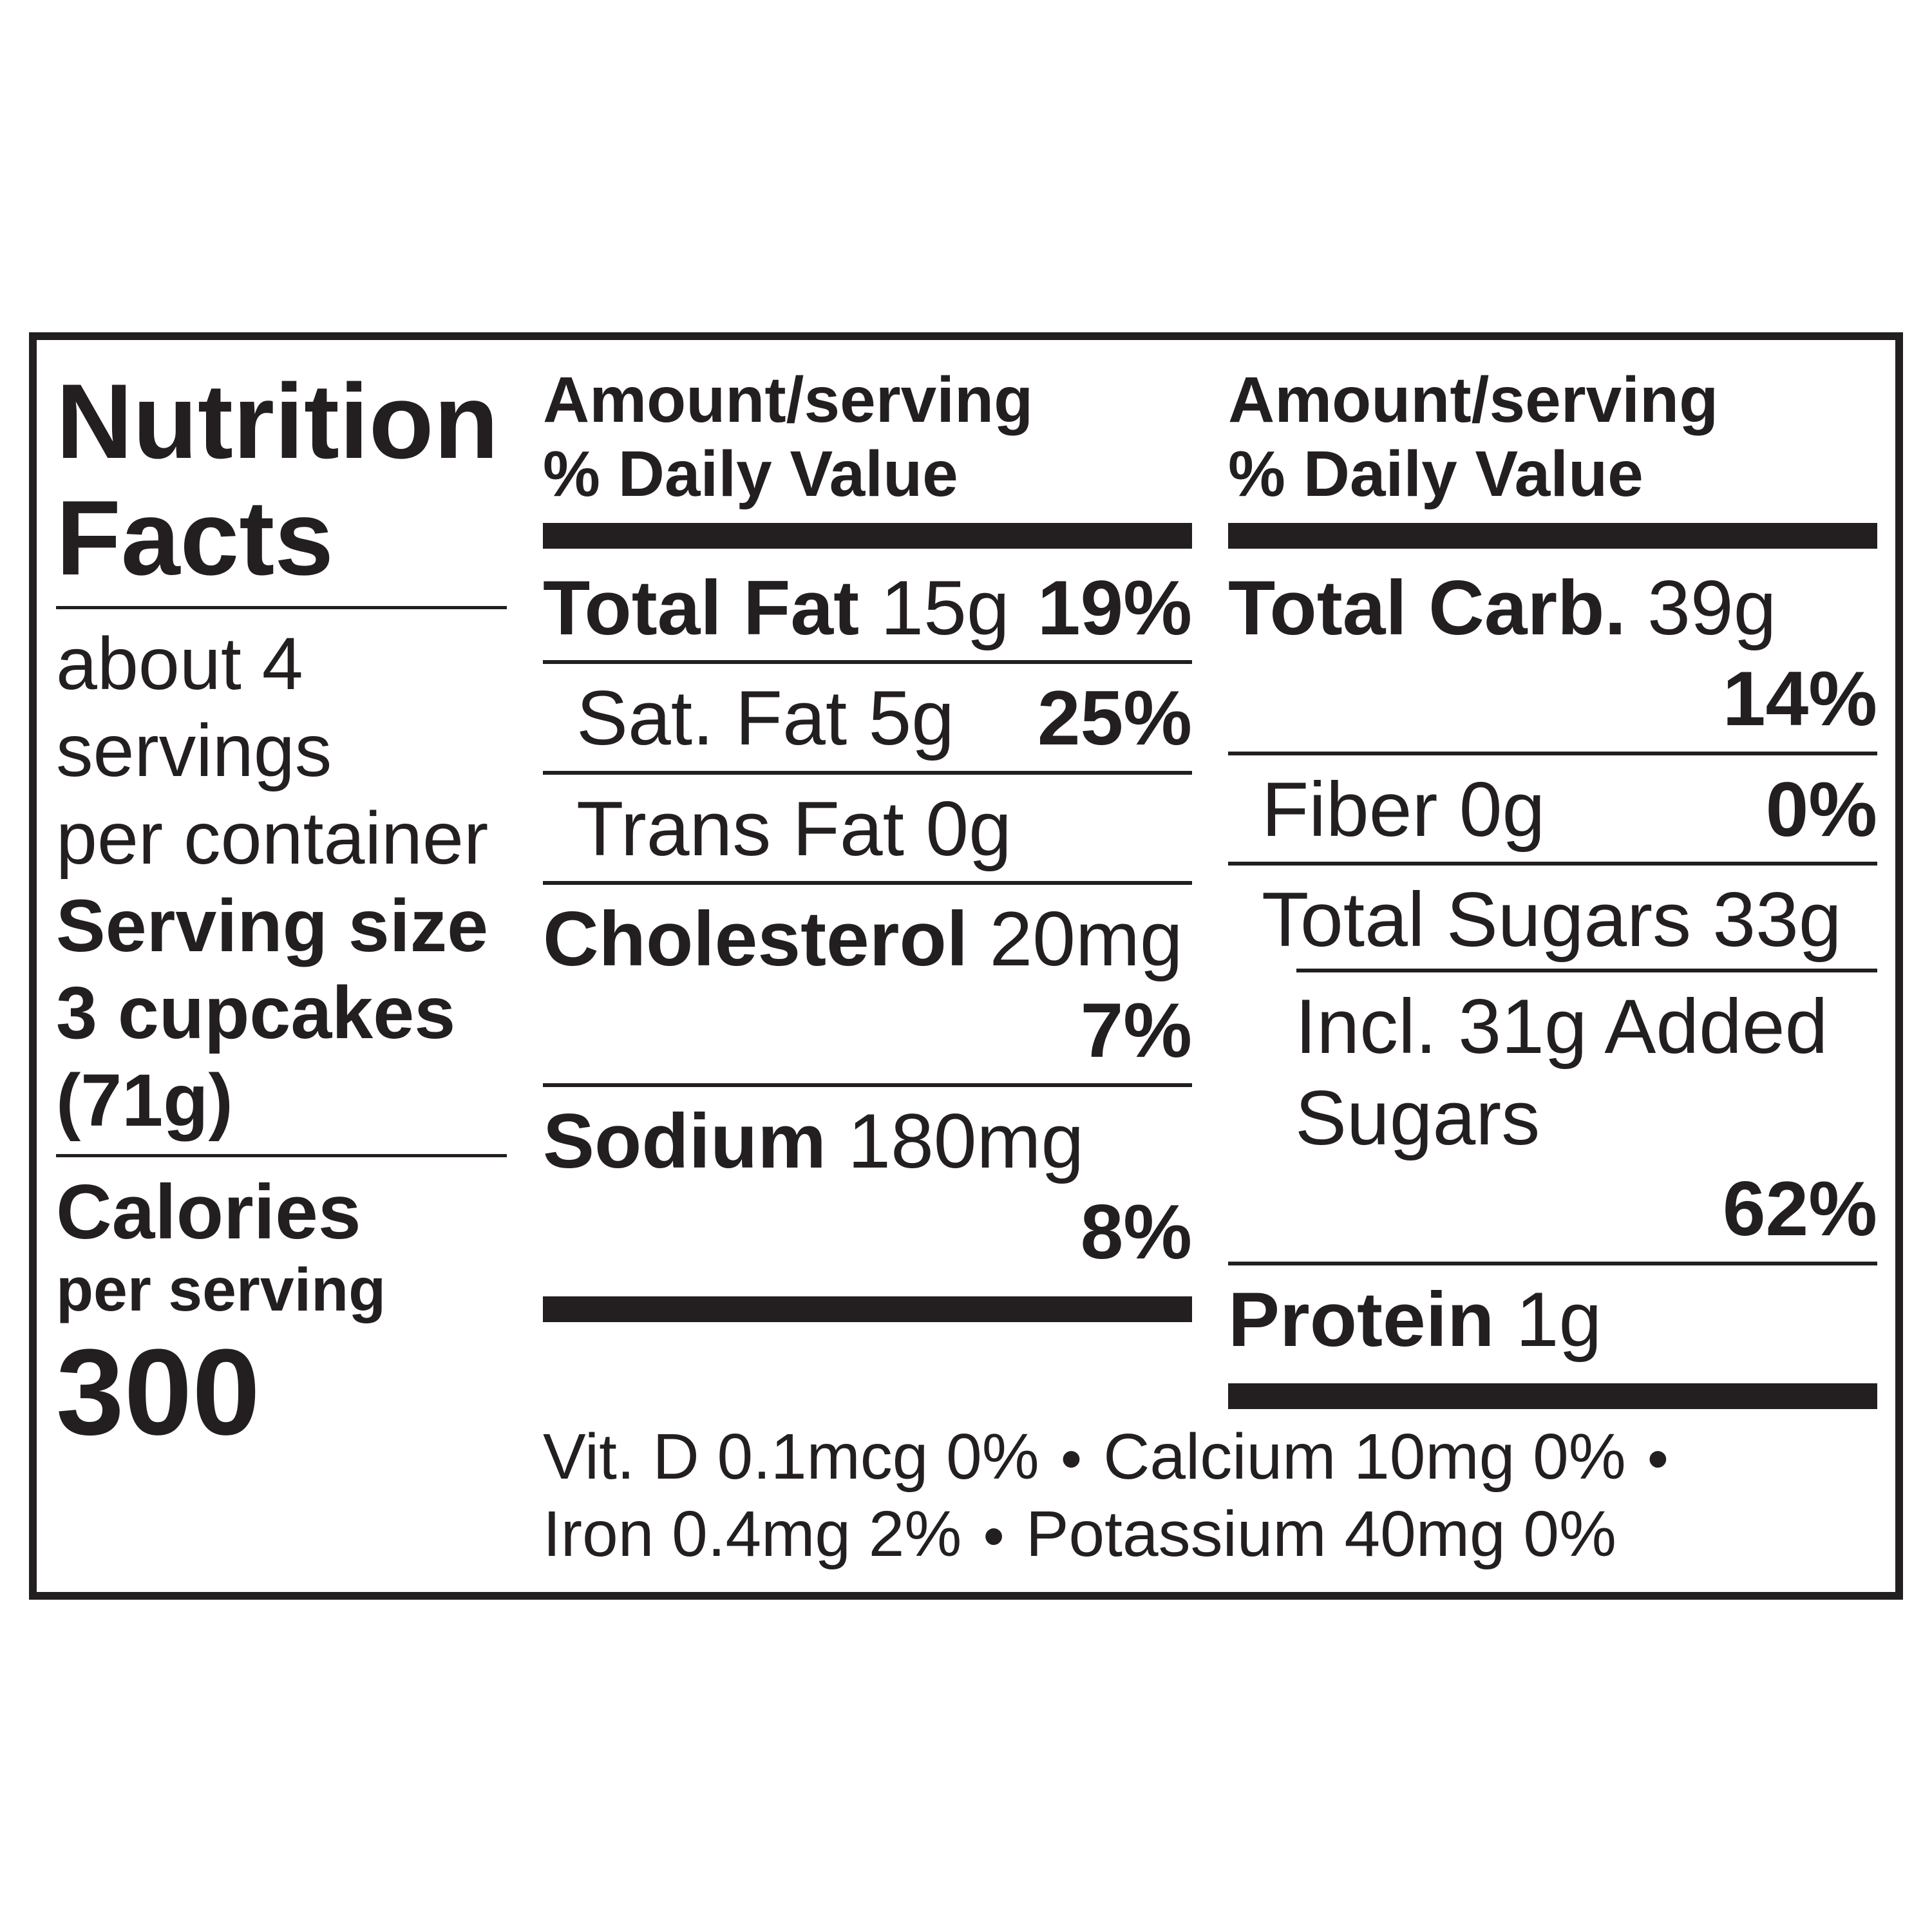  I want to click on total-carb-label: Total Carb., so click(1427, 607).